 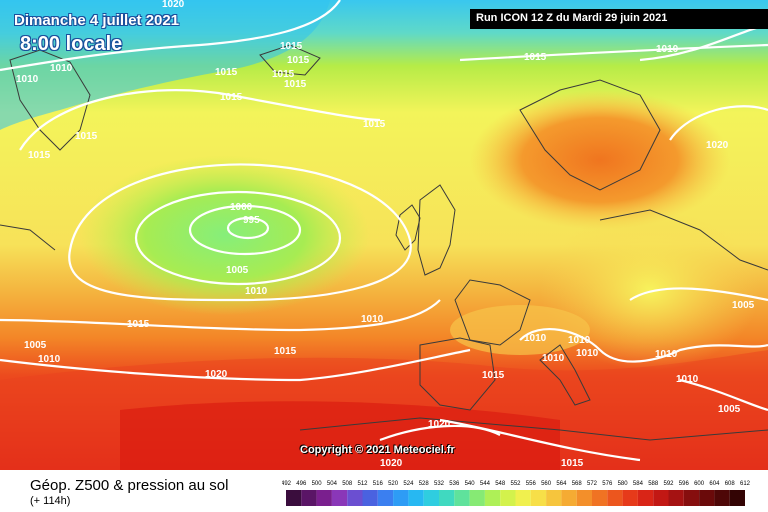 What do you see at coordinates (546, 484) in the screenshot?
I see `scale-tick-label: 560` at bounding box center [546, 484].